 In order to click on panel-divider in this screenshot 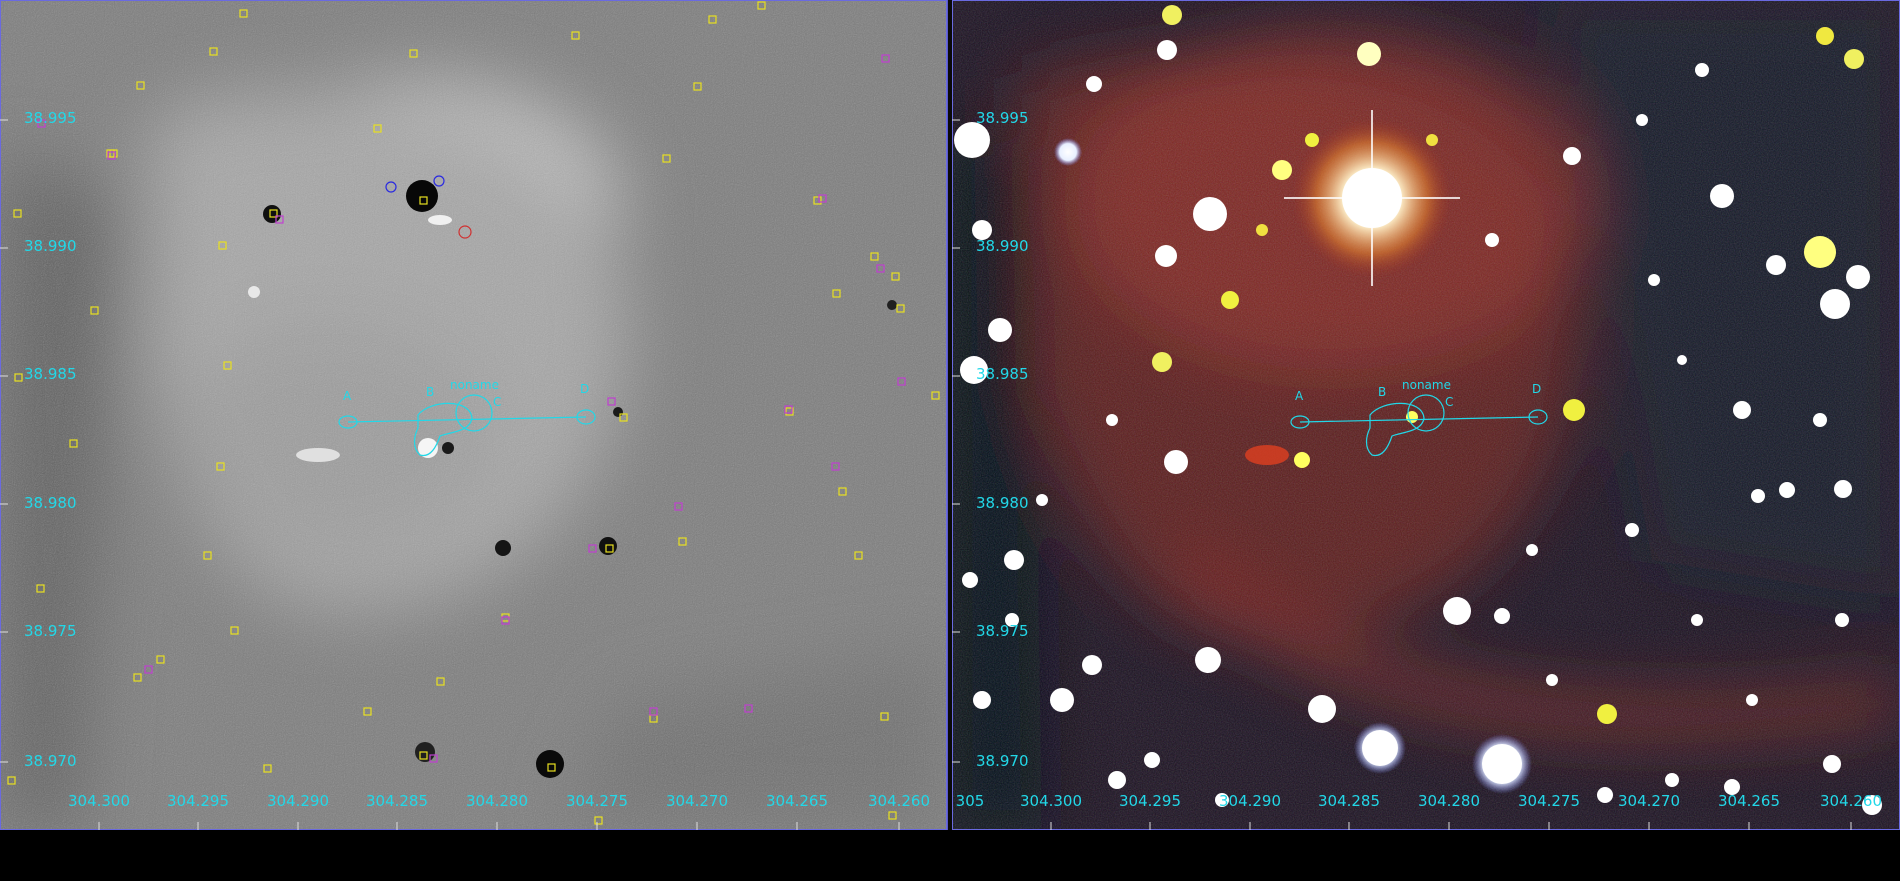, I will do `click(950, 415)`.